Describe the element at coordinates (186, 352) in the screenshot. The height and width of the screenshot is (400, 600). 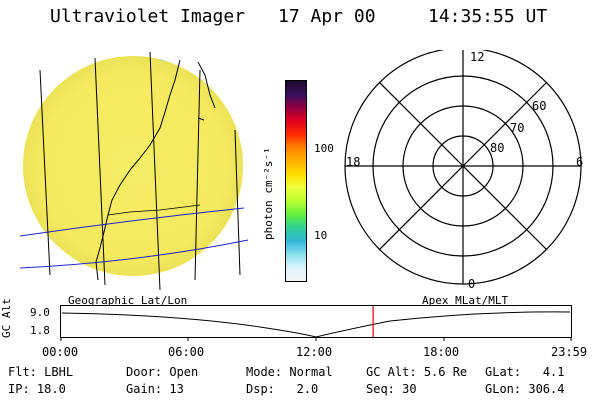
I see `time-tick-0600: 06:00` at that location.